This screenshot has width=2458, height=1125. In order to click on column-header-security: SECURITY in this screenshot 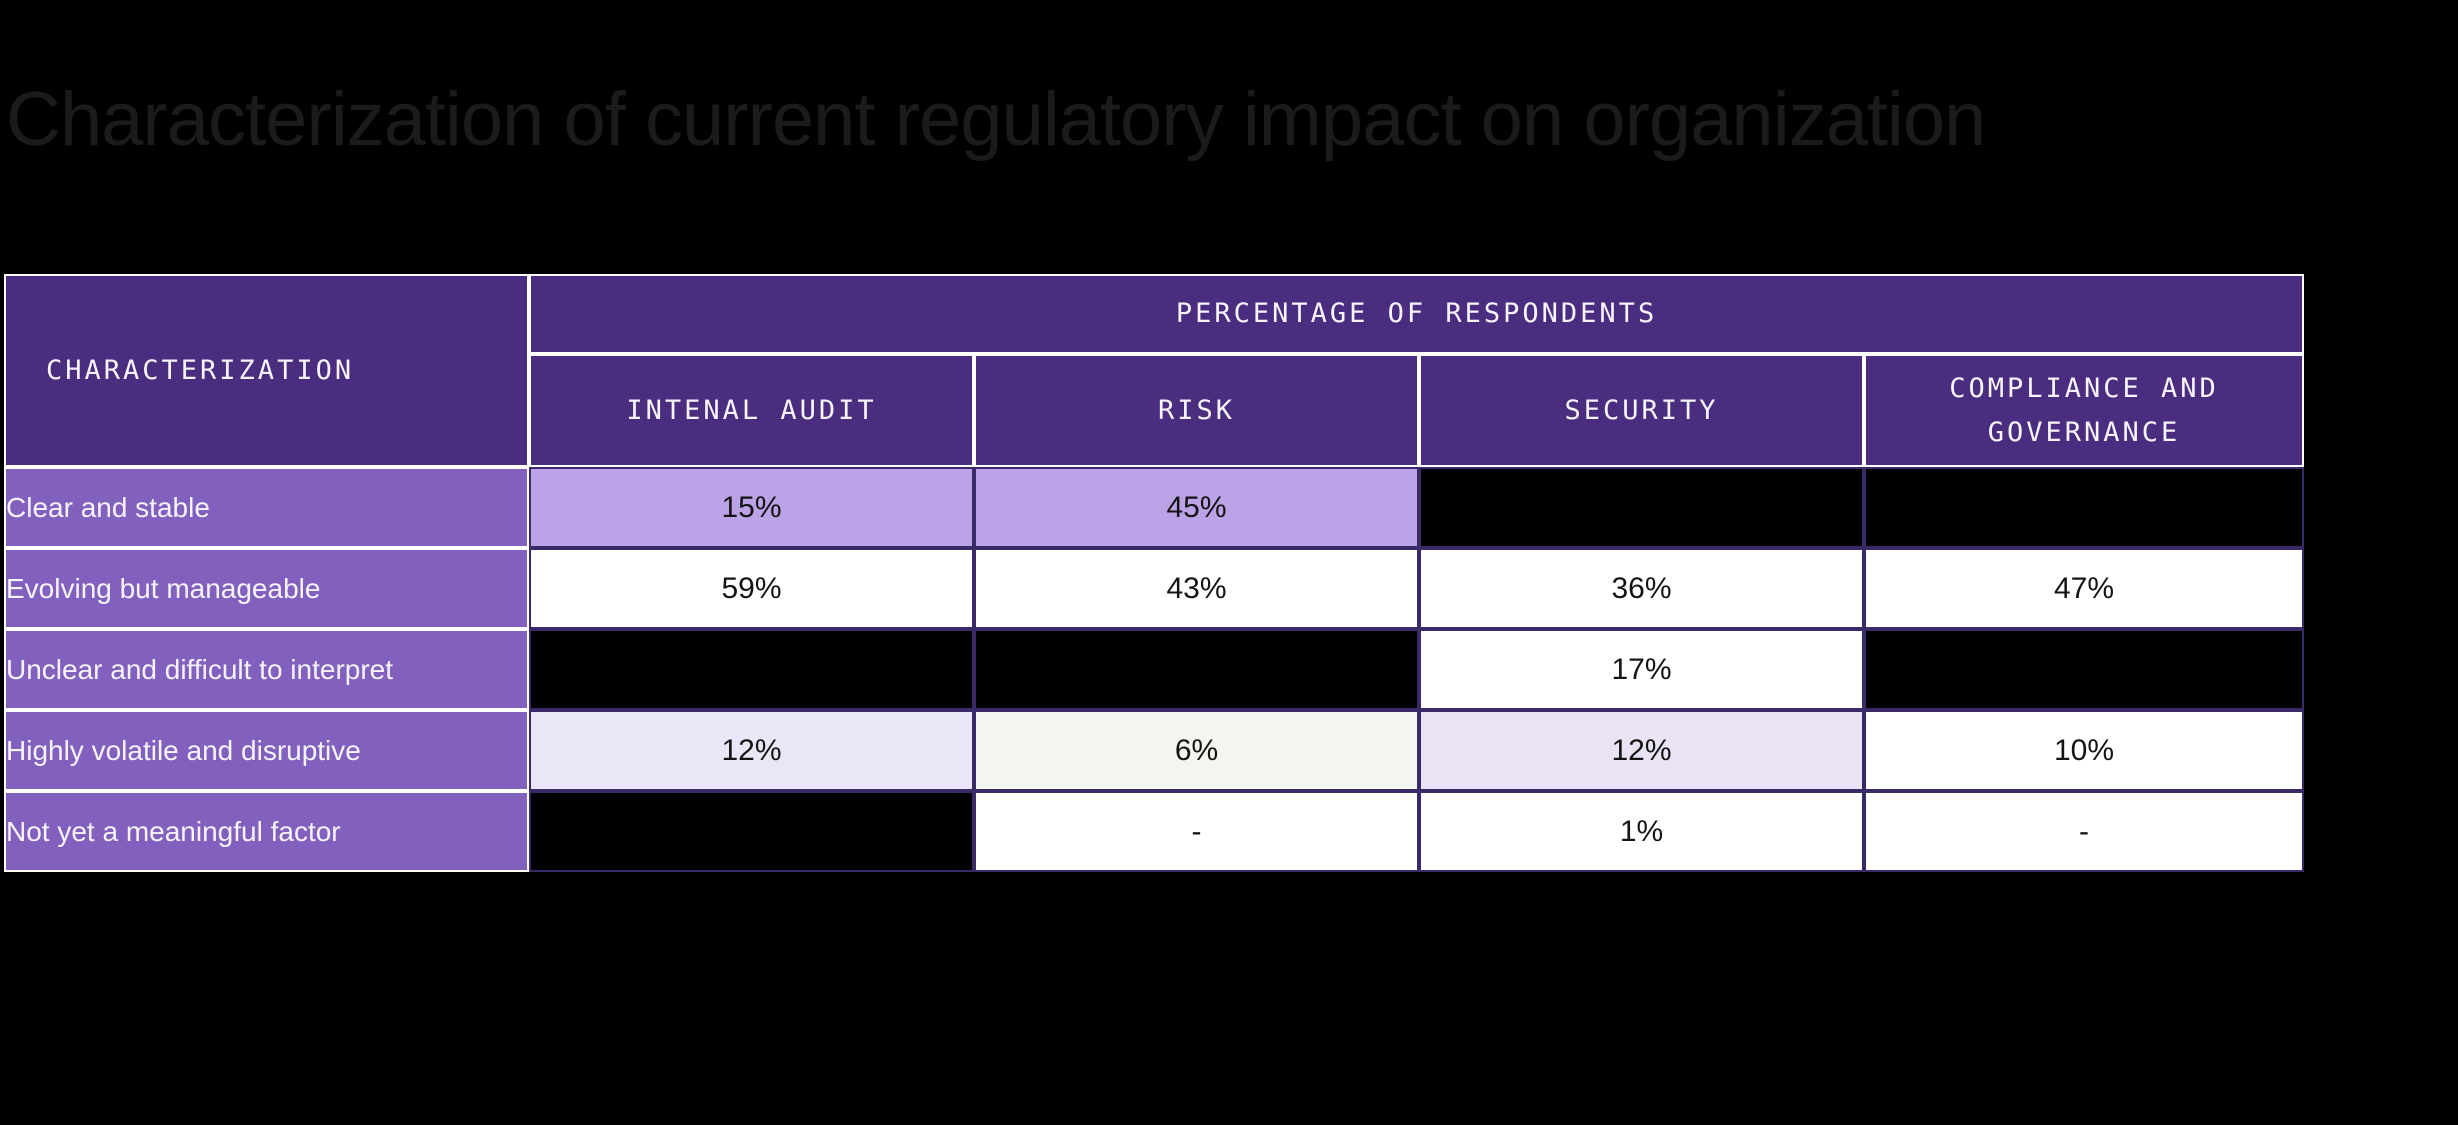, I will do `click(1641, 410)`.